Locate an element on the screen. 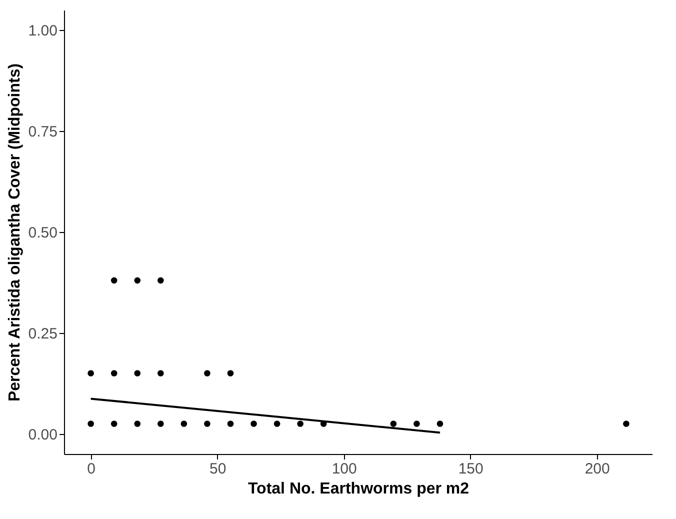 The height and width of the screenshot is (519, 676). y-tick-label: 1.00 is located at coordinates (43, 31).